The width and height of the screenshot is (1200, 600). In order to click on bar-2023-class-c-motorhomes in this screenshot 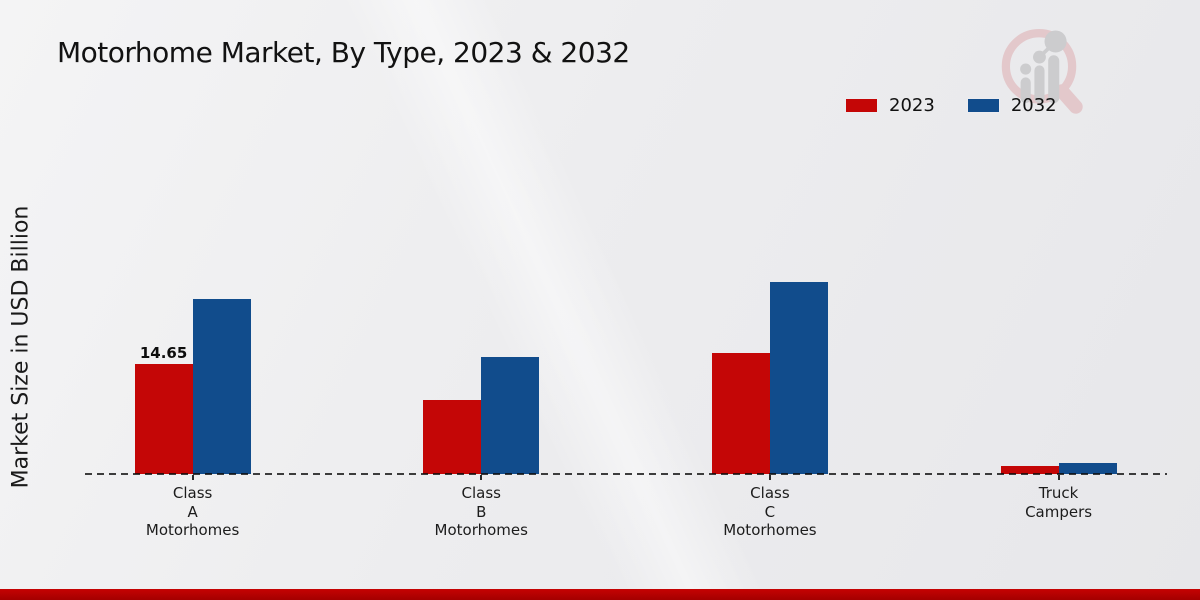, I will do `click(740, 413)`.